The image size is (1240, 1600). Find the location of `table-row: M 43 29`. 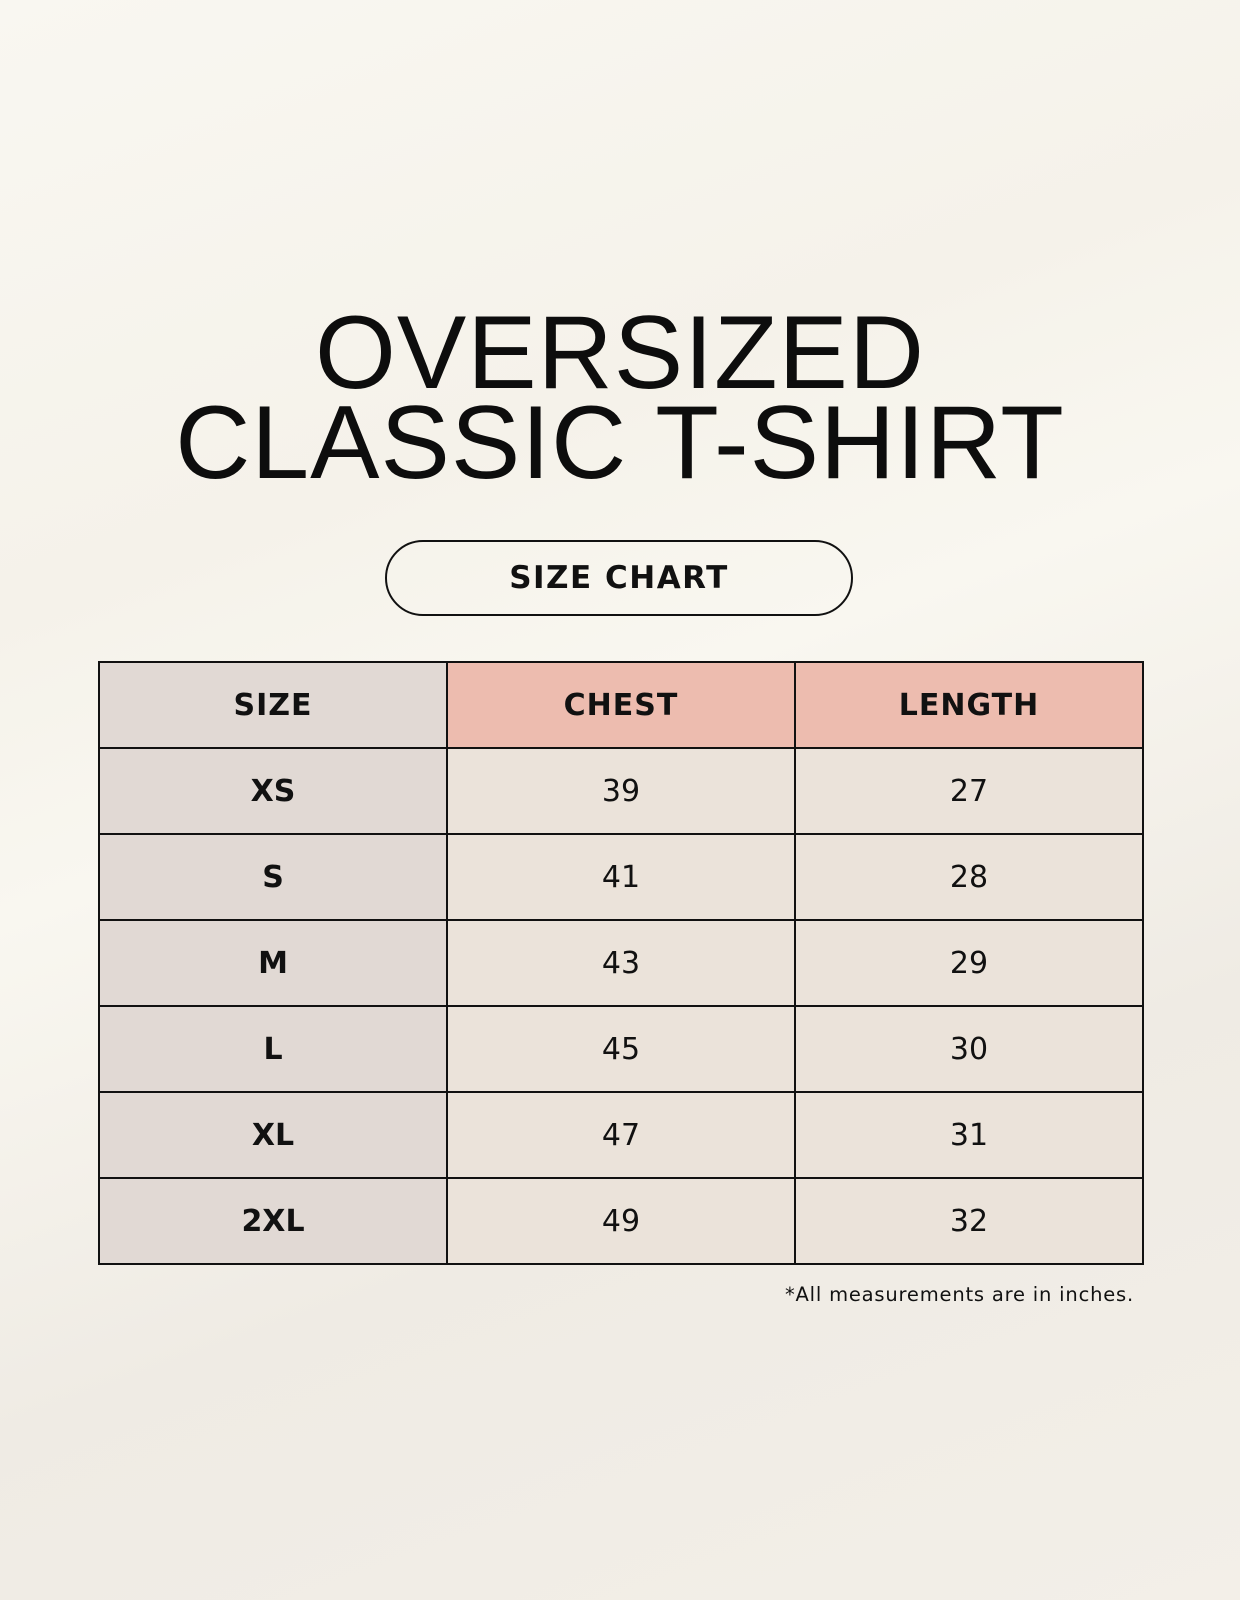

table-row: M 43 29 is located at coordinates (621, 963).